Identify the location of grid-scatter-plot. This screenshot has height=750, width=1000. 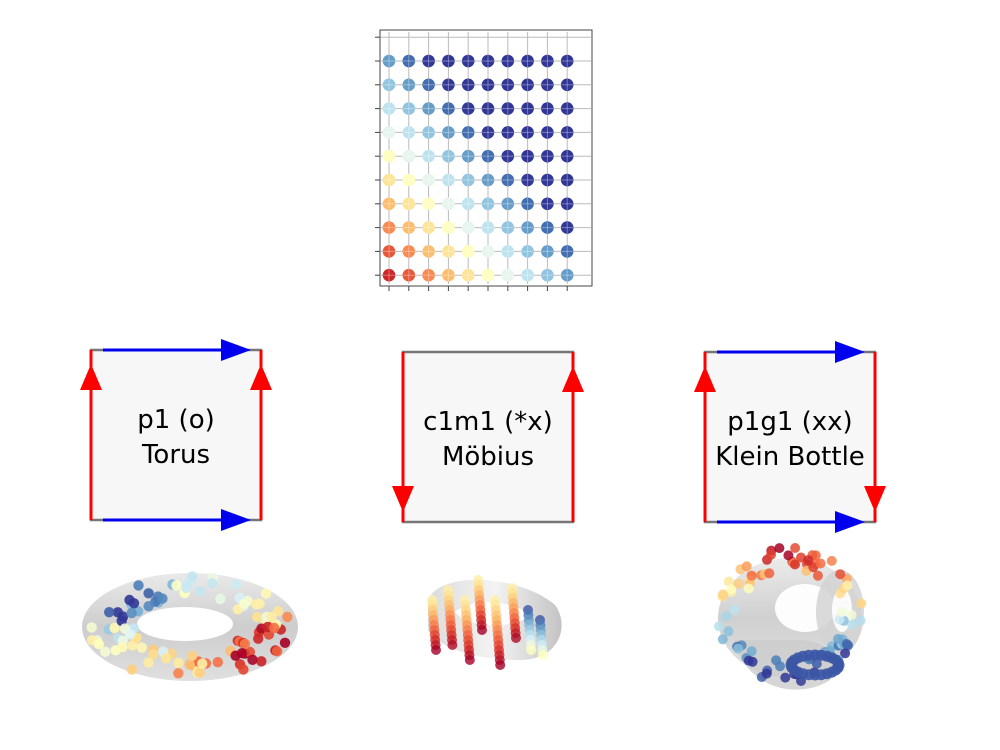
(484, 160).